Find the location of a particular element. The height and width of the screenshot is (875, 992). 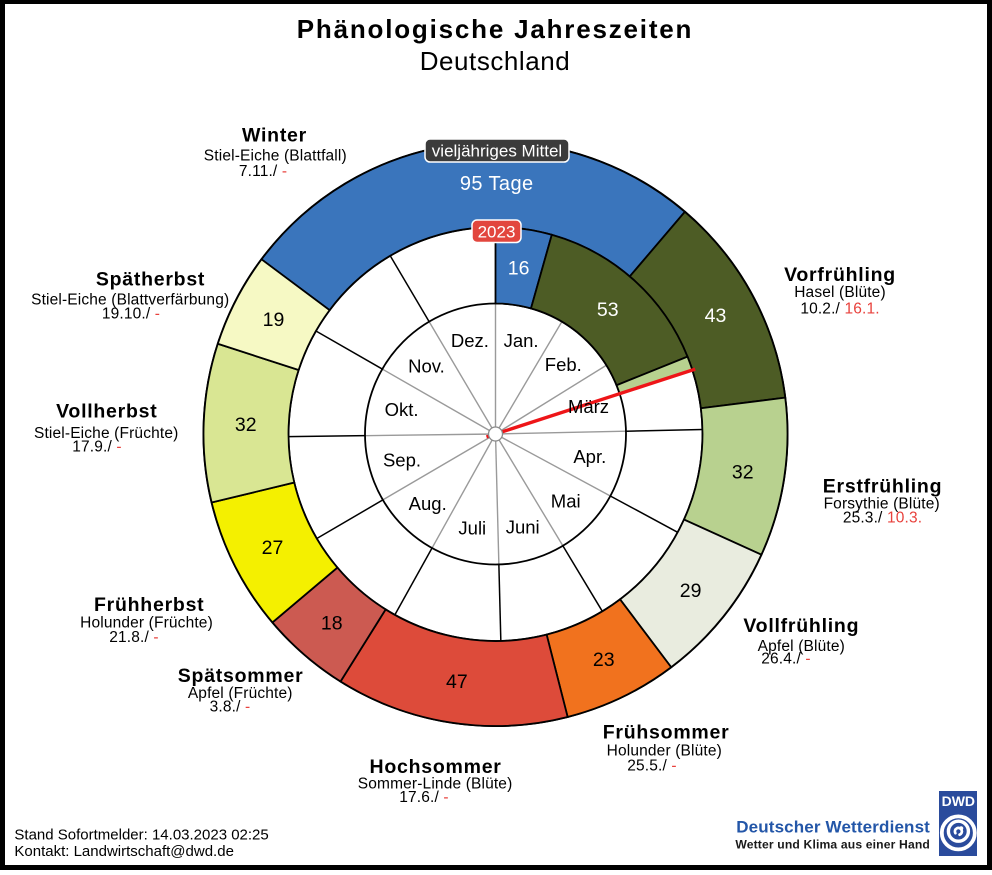

svg-text: 95 Tage is located at coordinates (497, 184).